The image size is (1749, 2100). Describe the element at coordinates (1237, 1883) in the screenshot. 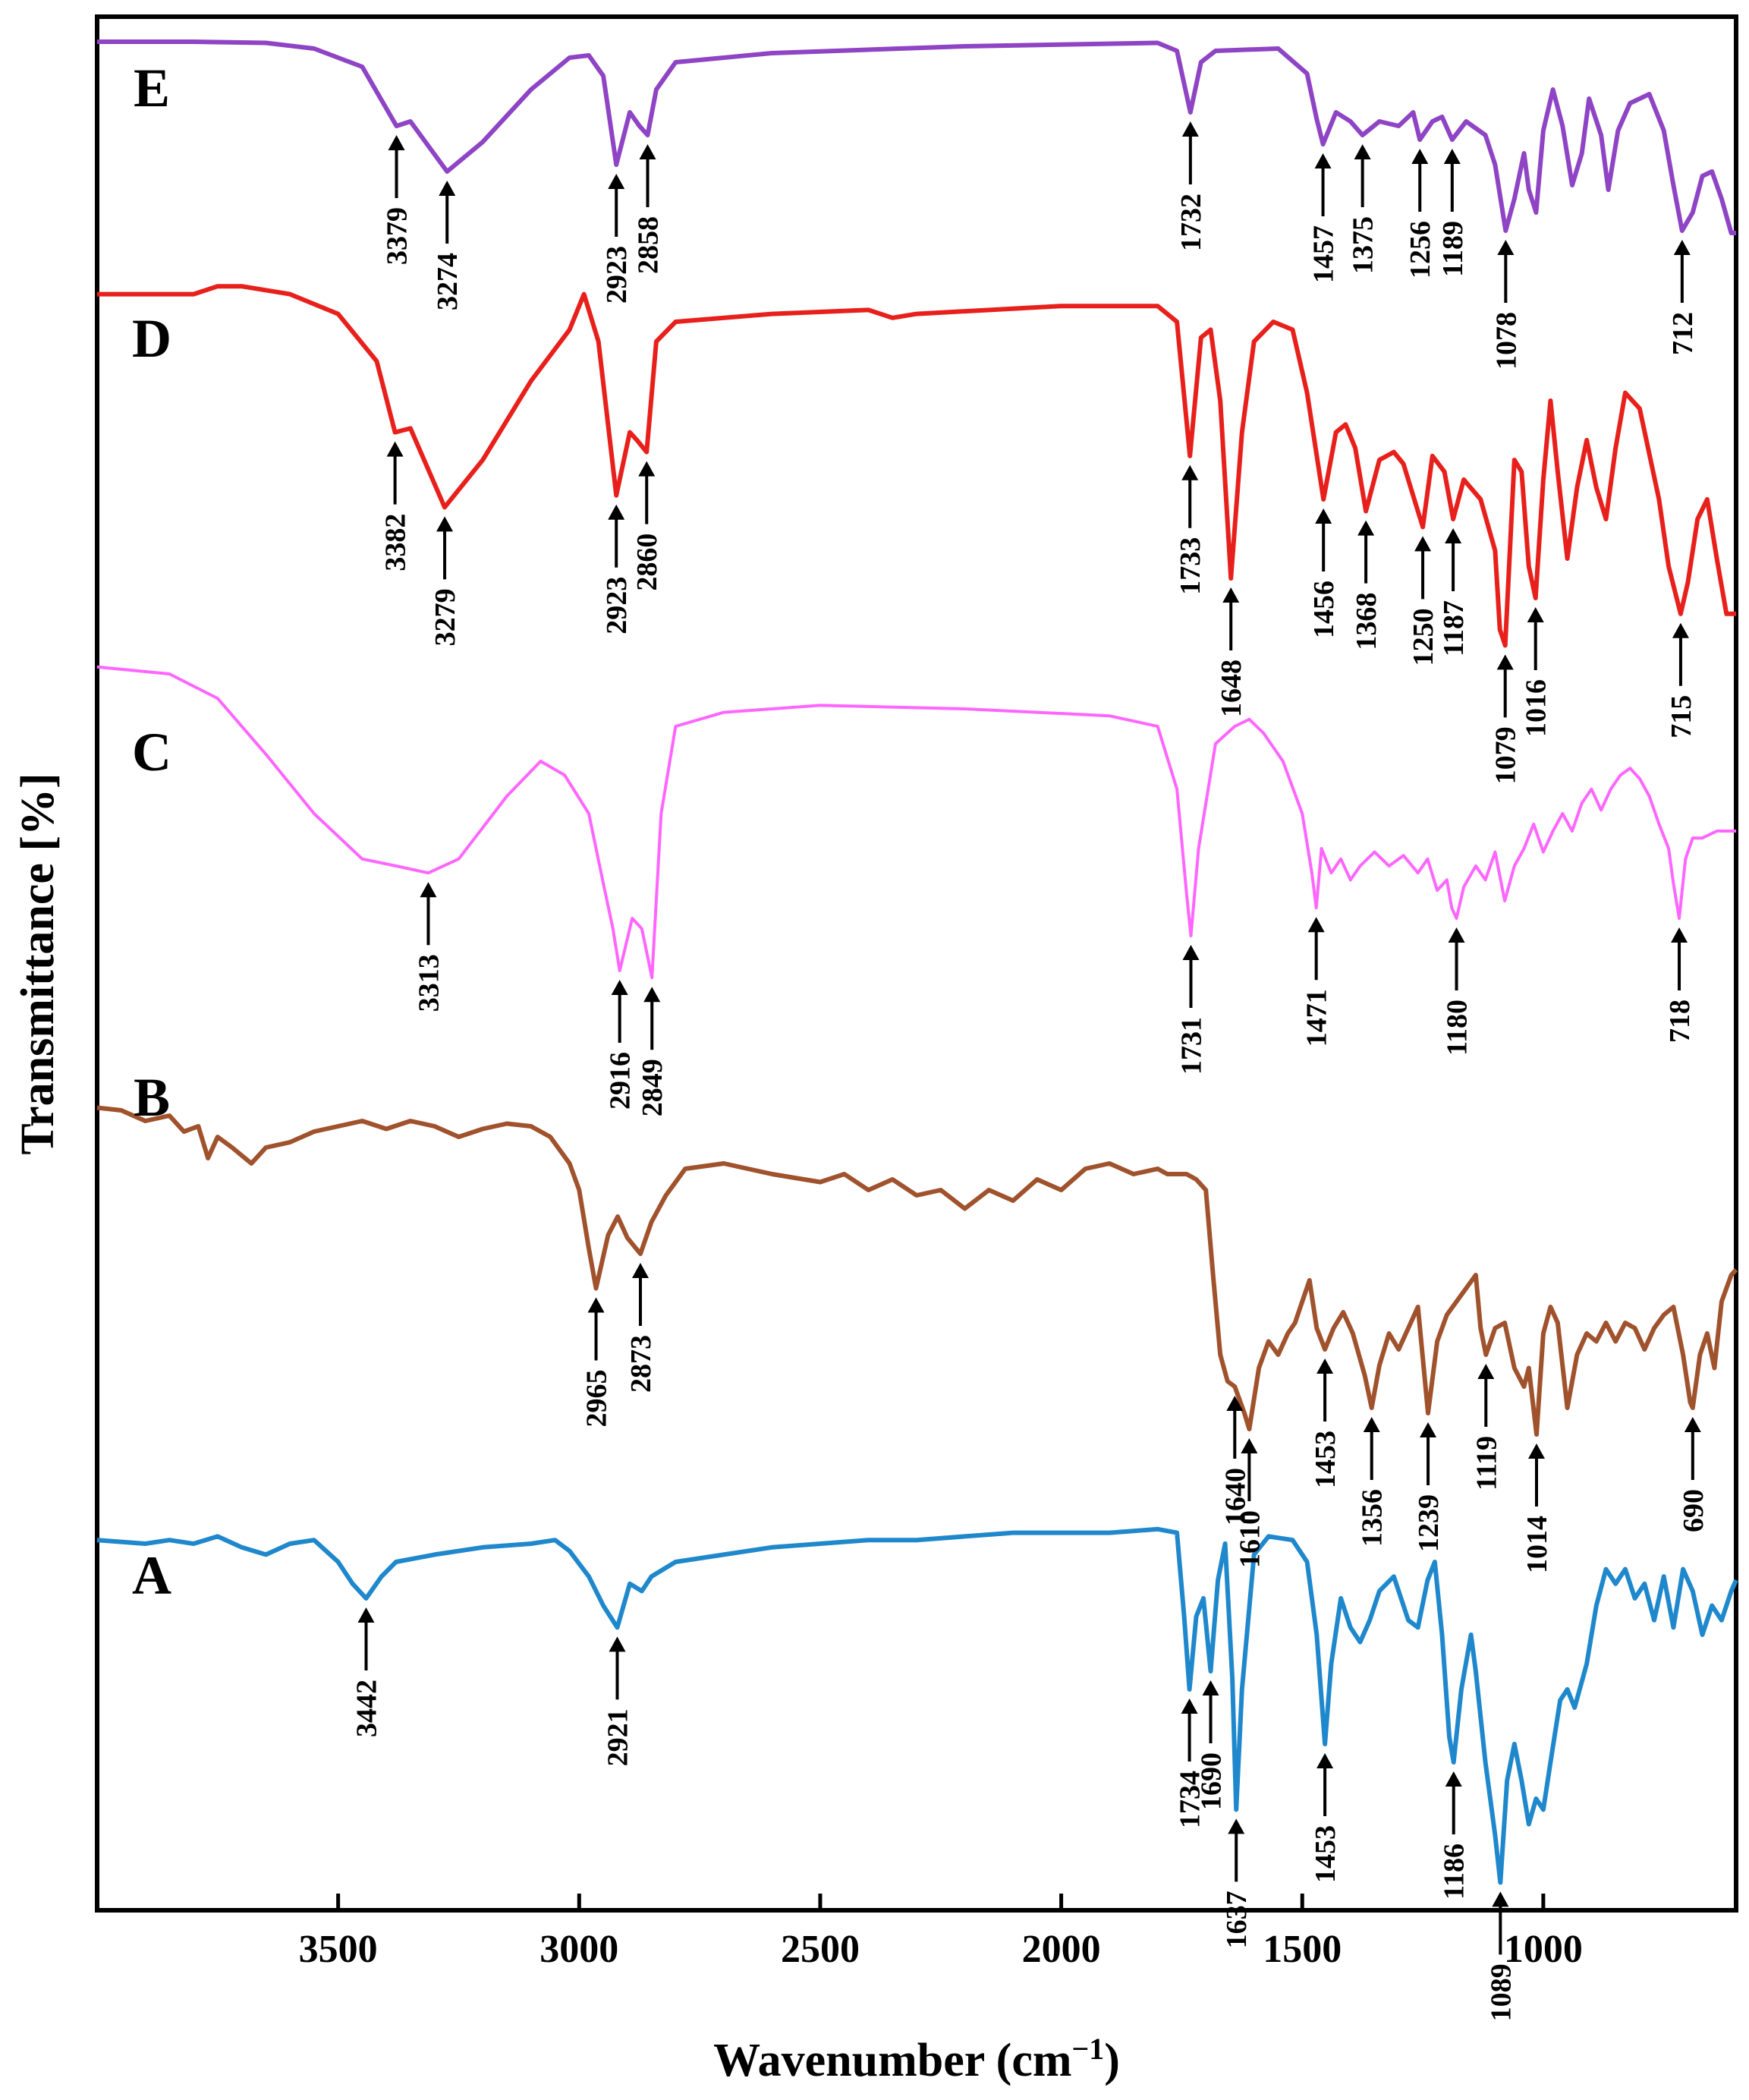

I see `peak-A-1637: 1637` at that location.